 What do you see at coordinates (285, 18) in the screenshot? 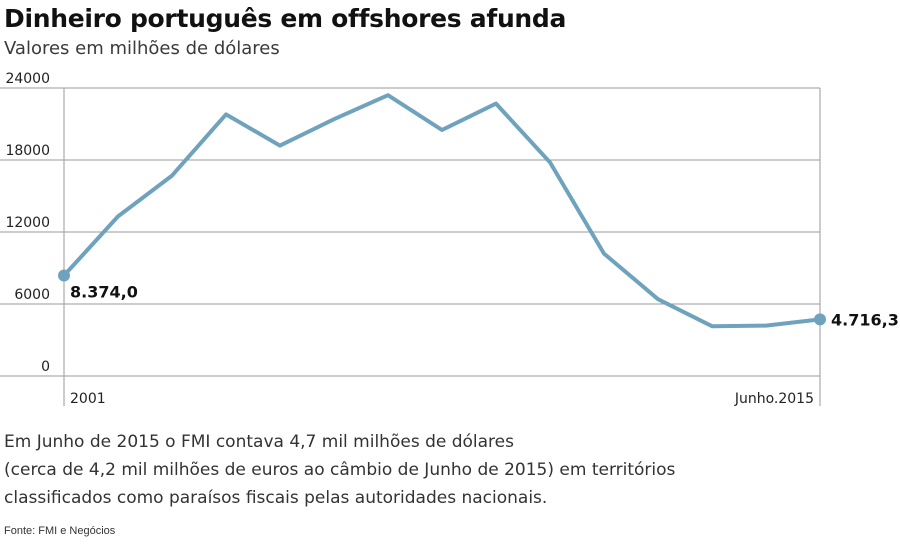
I see `chart-title: Dinheiro português em offshores afunda` at bounding box center [285, 18].